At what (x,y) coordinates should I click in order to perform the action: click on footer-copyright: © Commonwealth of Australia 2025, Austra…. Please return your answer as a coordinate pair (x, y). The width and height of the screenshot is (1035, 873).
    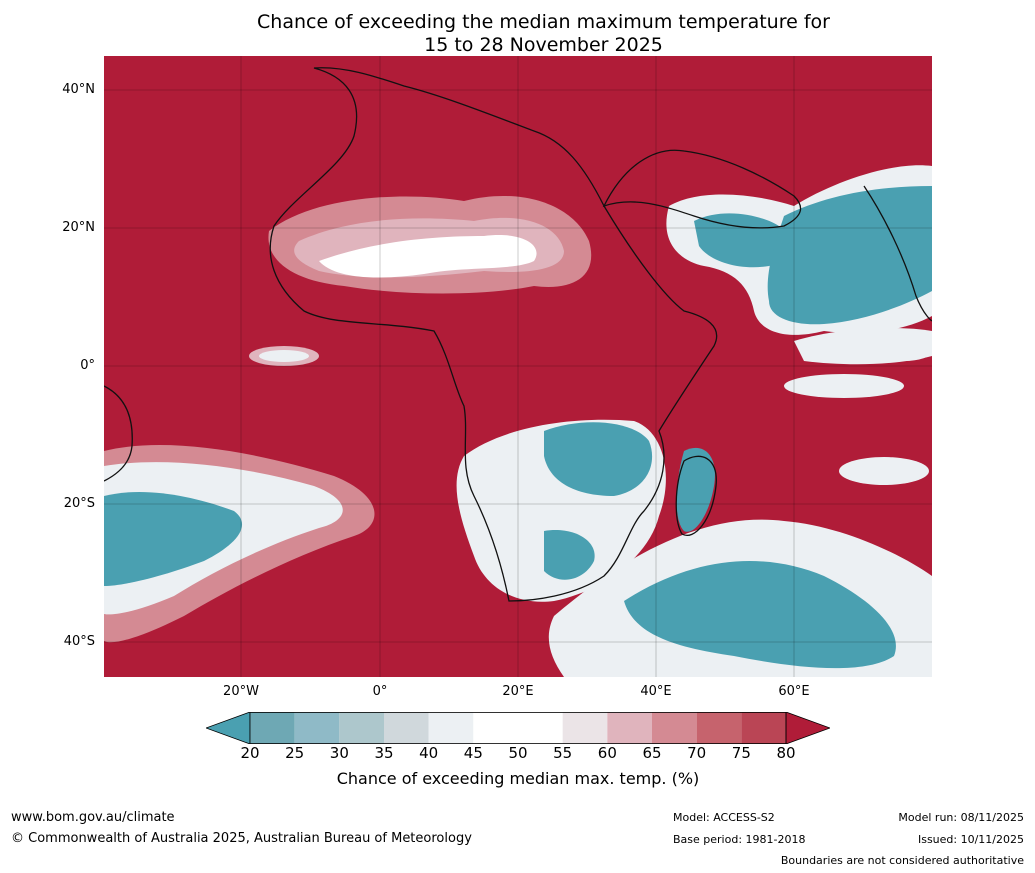
    Looking at the image, I should click on (241, 838).